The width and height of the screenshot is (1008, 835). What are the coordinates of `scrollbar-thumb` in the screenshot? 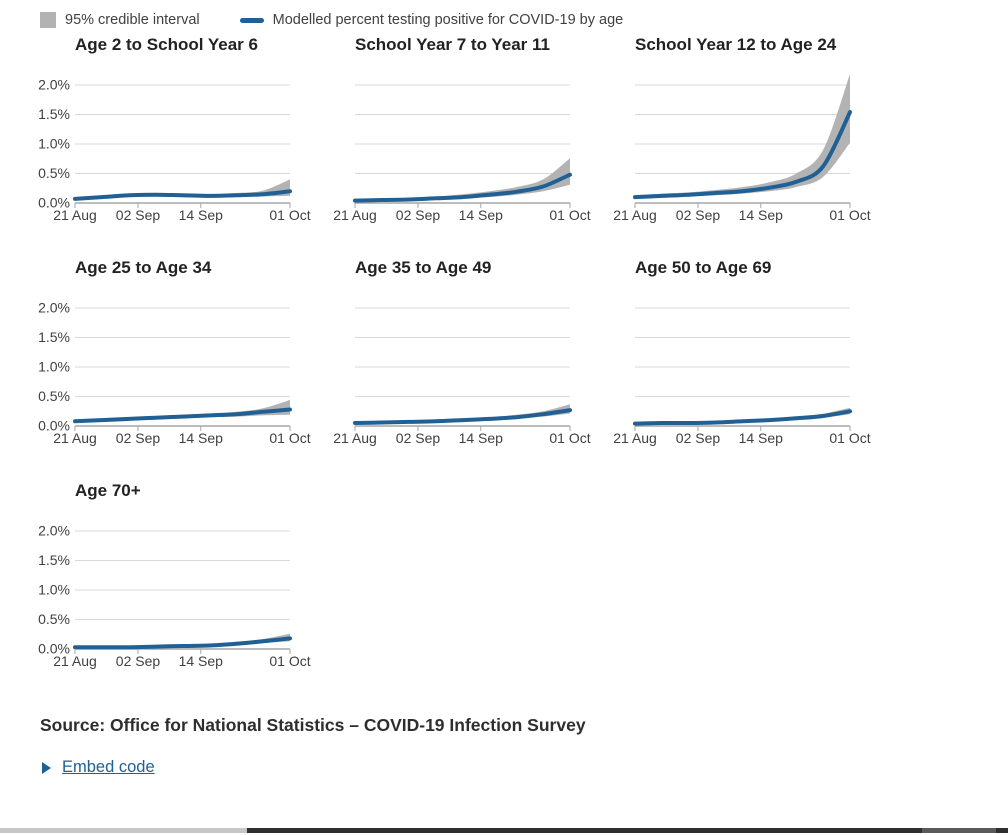 It's located at (584, 830).